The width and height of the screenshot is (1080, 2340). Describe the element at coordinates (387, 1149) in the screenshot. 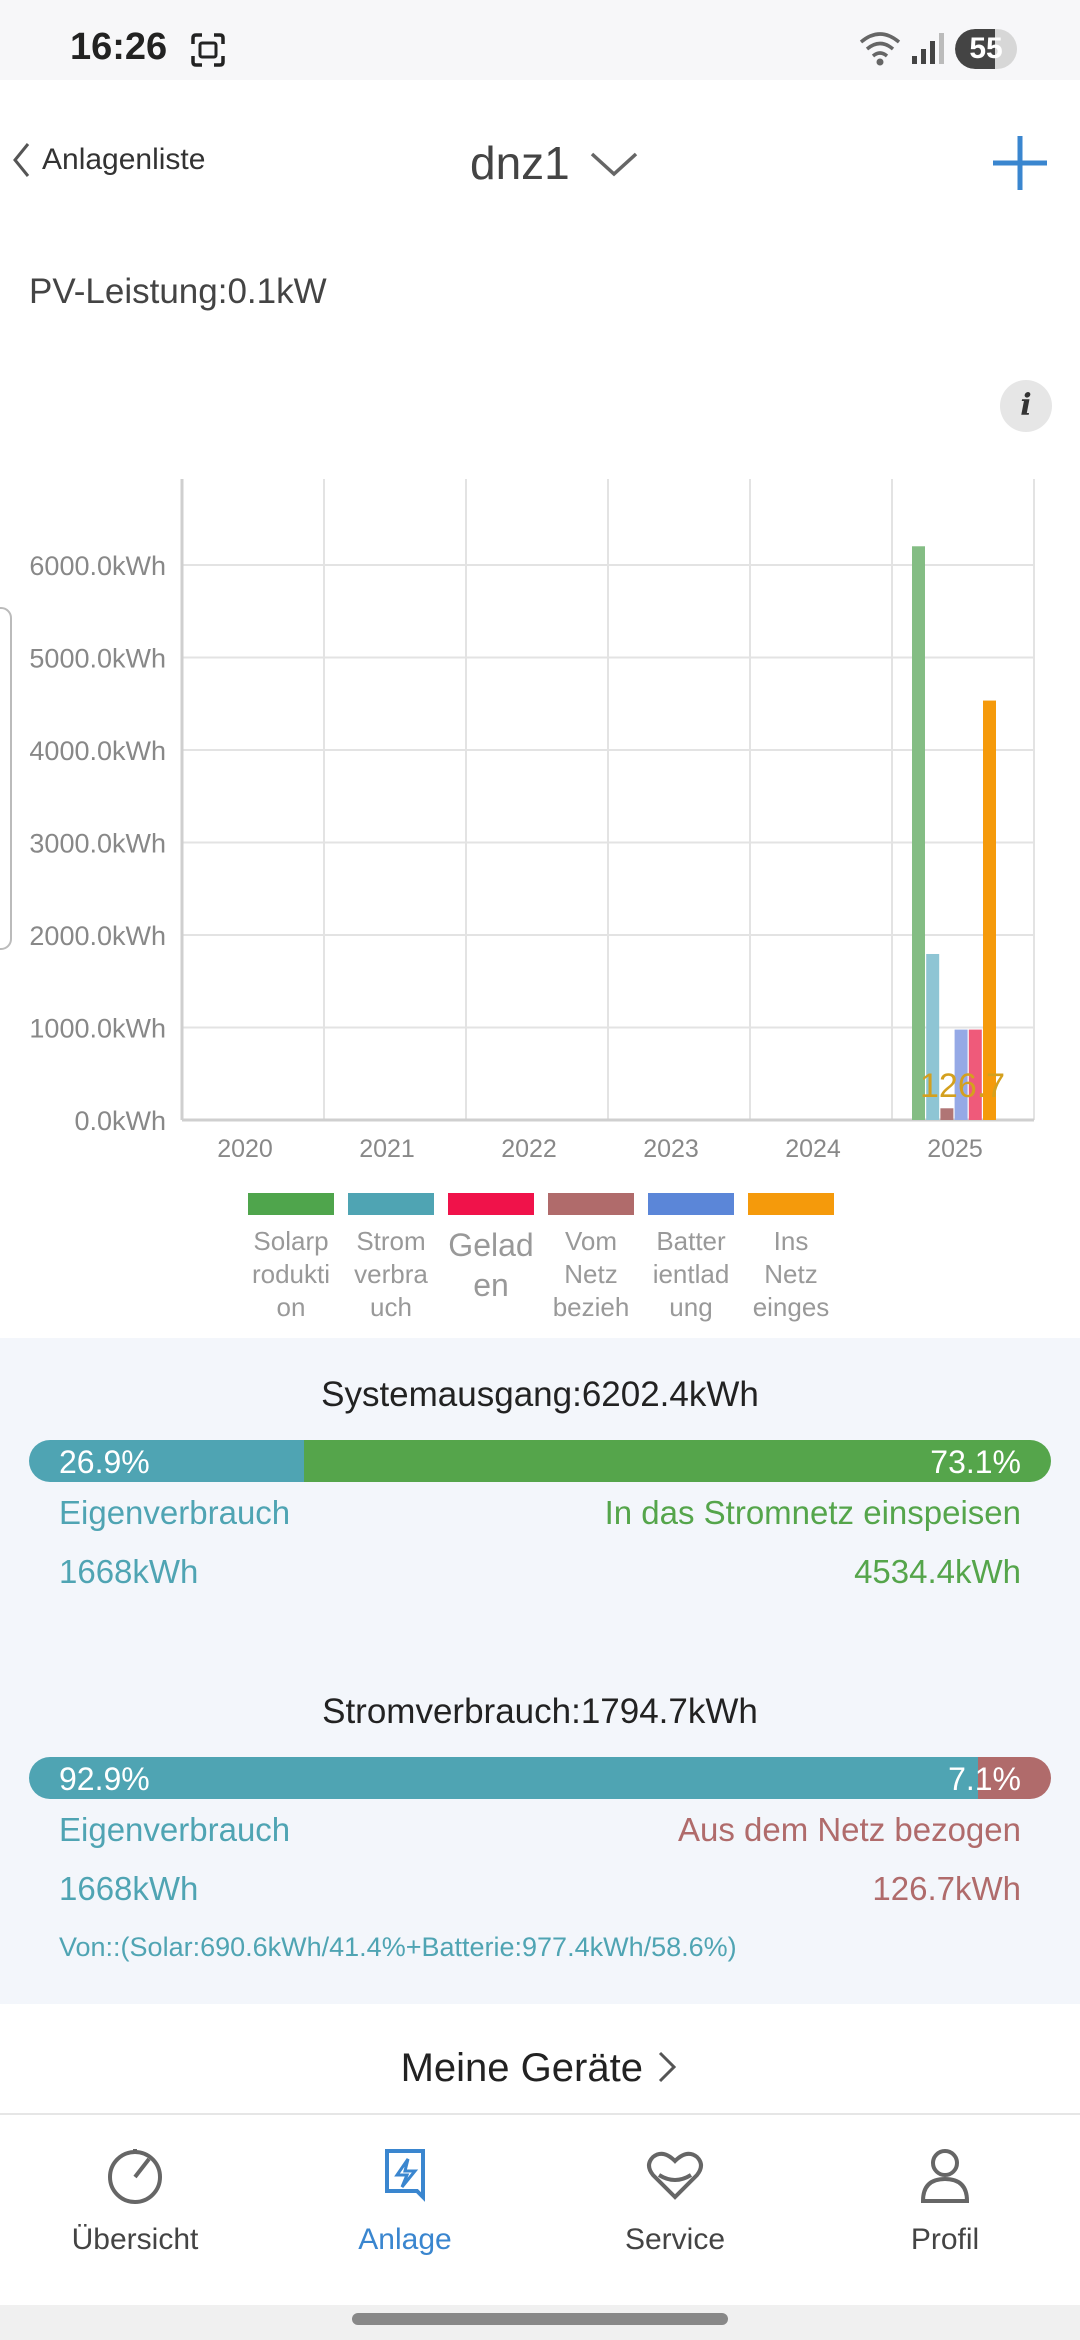

I see `x-tick-label: 2021` at that location.